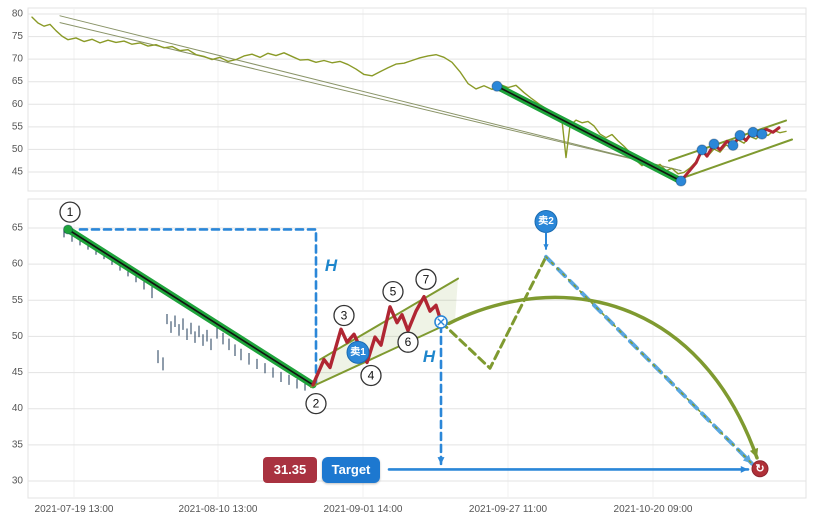  I want to click on x-tick-label: 2021-09-27 11:00, so click(508, 509).